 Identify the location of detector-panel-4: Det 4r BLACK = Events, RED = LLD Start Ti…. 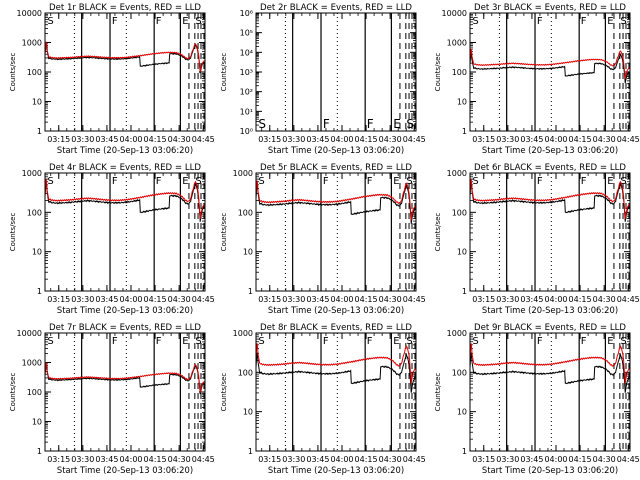
(112, 239).